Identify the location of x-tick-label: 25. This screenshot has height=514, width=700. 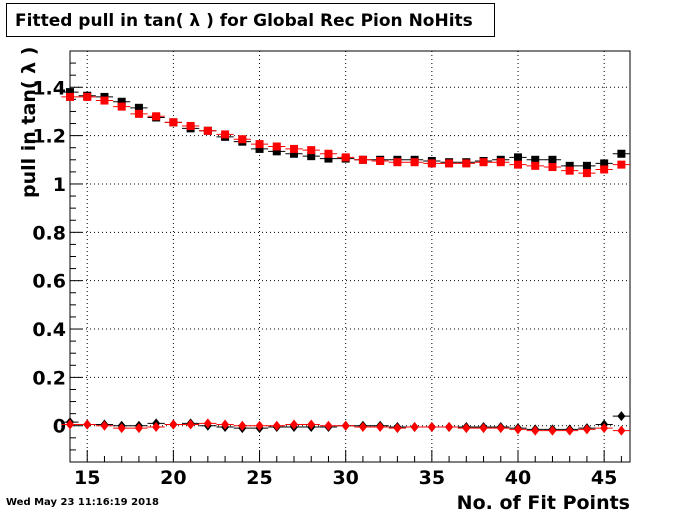
(259, 478).